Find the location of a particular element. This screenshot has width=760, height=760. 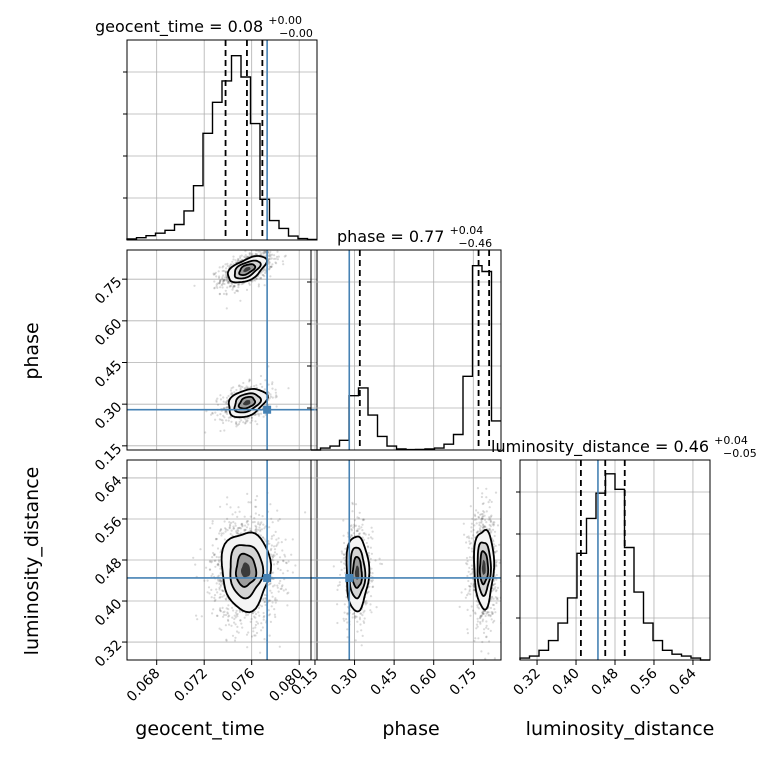

y-tick-label-phase: 0.15 is located at coordinates (108, 457).